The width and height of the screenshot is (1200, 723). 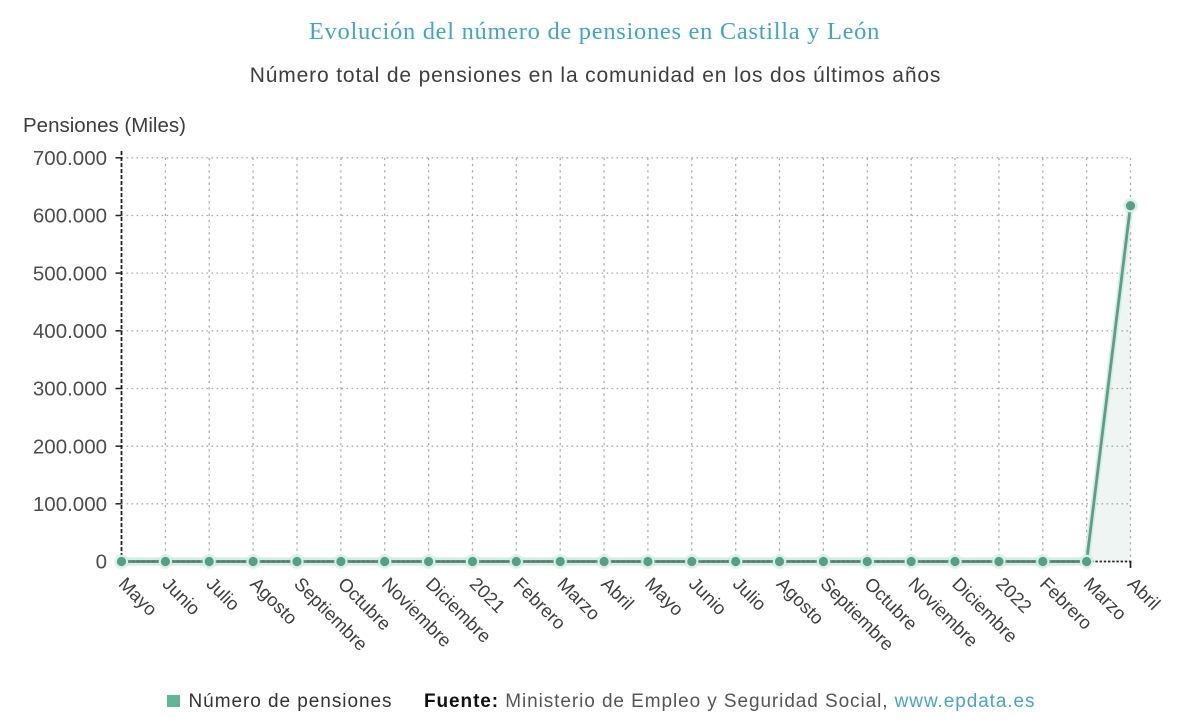 I want to click on svg-text: 700.000, so click(x=70, y=158).